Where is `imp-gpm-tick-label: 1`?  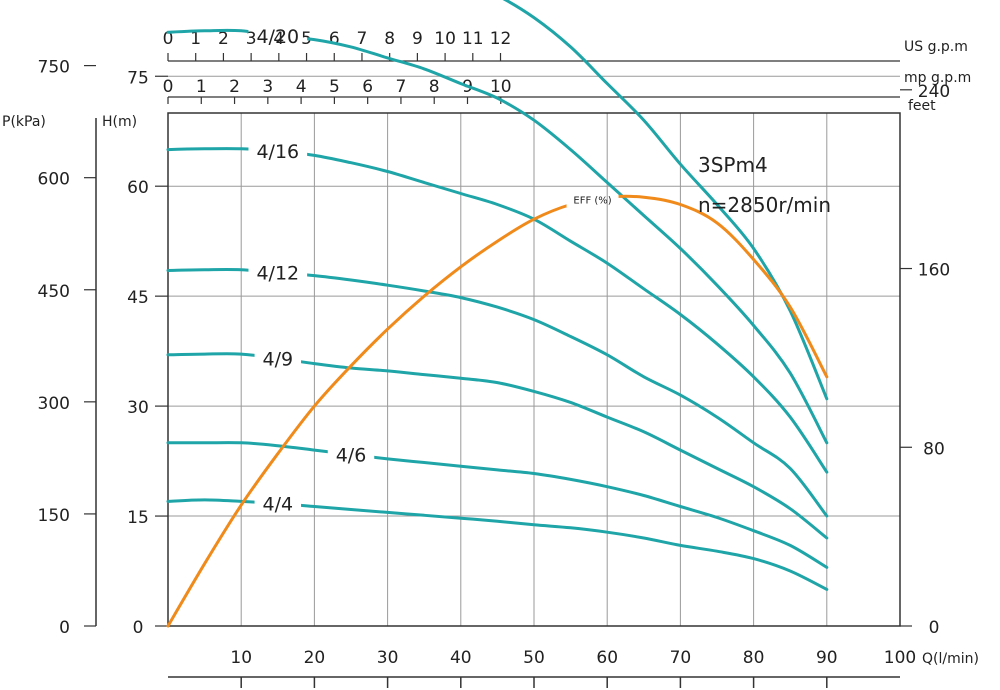 imp-gpm-tick-label: 1 is located at coordinates (201, 87).